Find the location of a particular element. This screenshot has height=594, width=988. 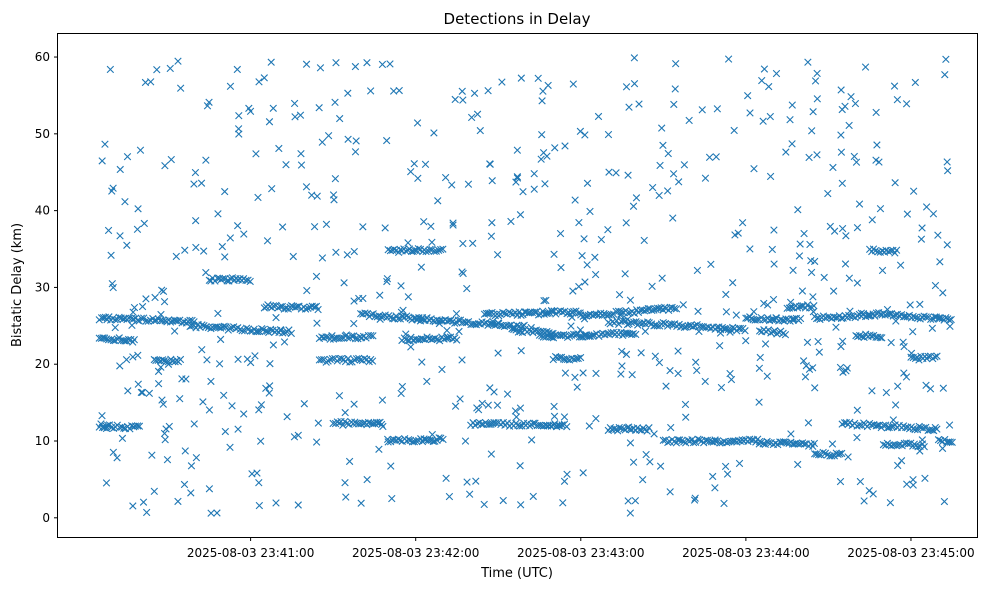

y-axis: 0 10 20 30 40 50 60 is located at coordinates (46, 287).